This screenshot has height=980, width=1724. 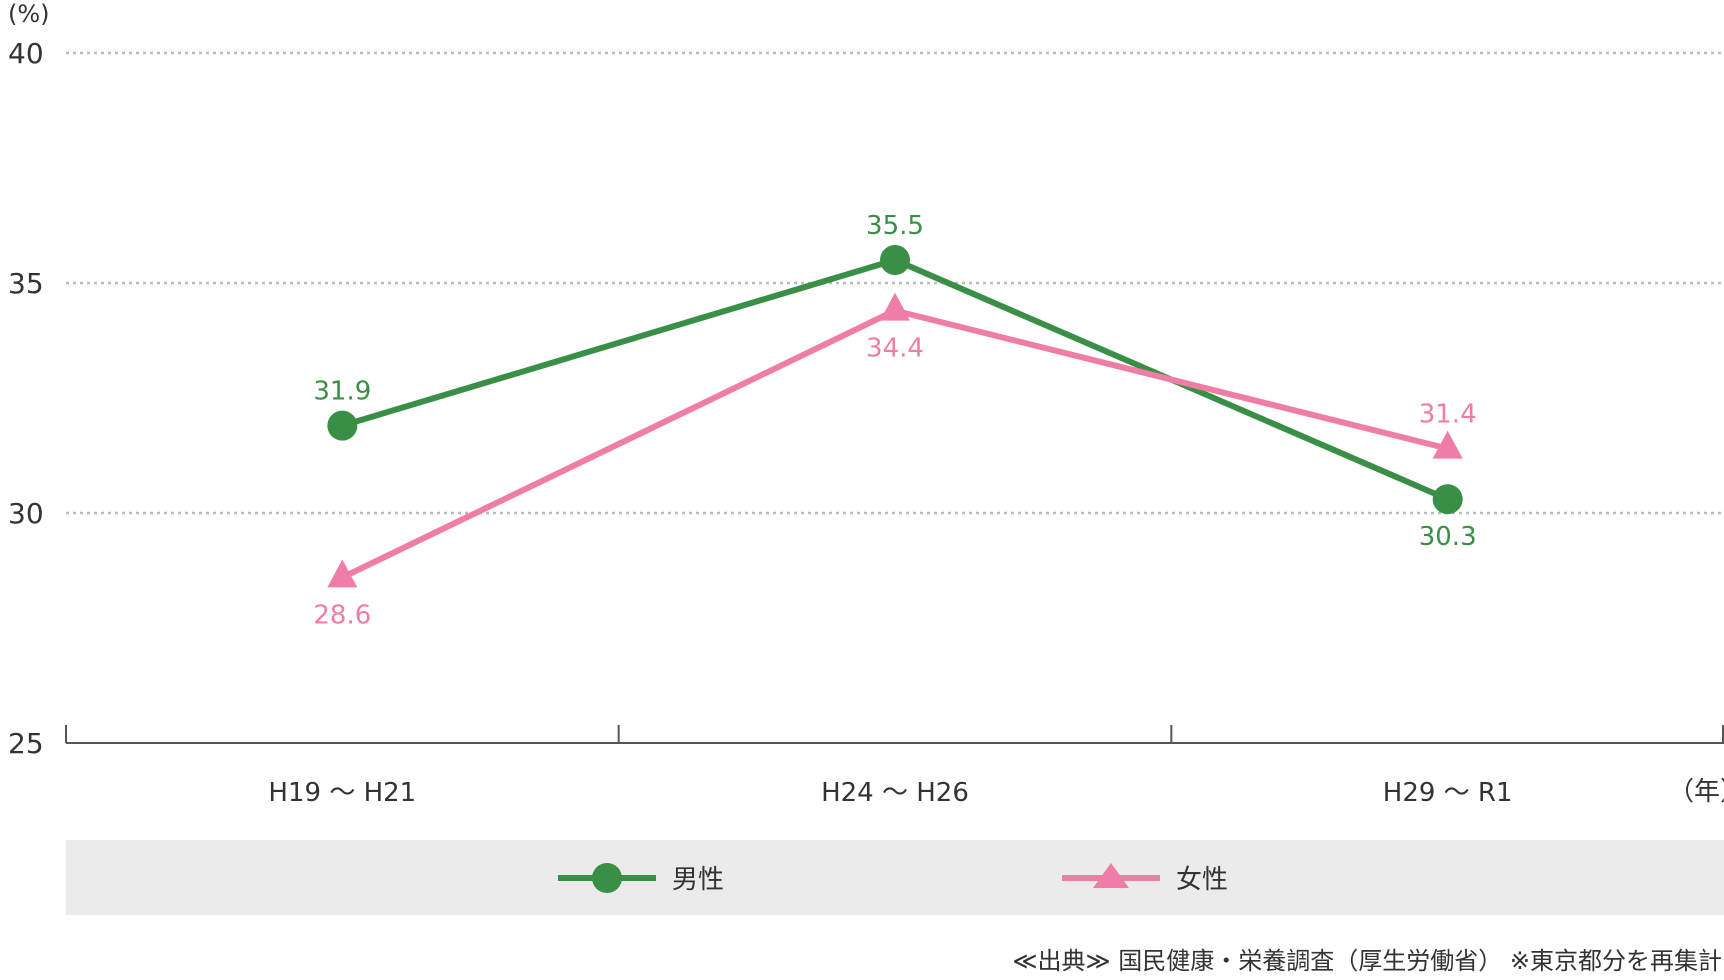 I want to click on data-label-male: 31.9, so click(x=342, y=392).